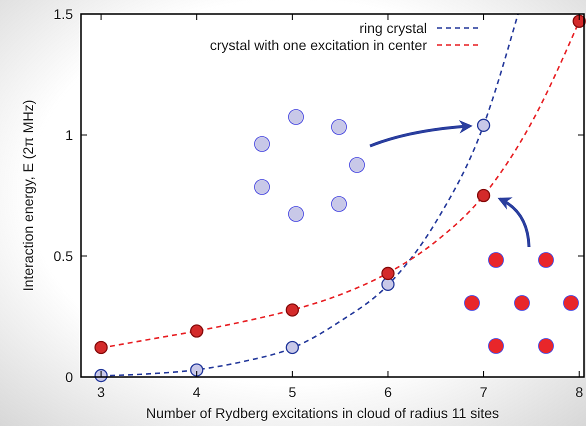 This screenshot has width=586, height=426. What do you see at coordinates (323, 413) in the screenshot?
I see `x-axis-title: Number of Rydberg excitations in cloud of radius 11 sites` at bounding box center [323, 413].